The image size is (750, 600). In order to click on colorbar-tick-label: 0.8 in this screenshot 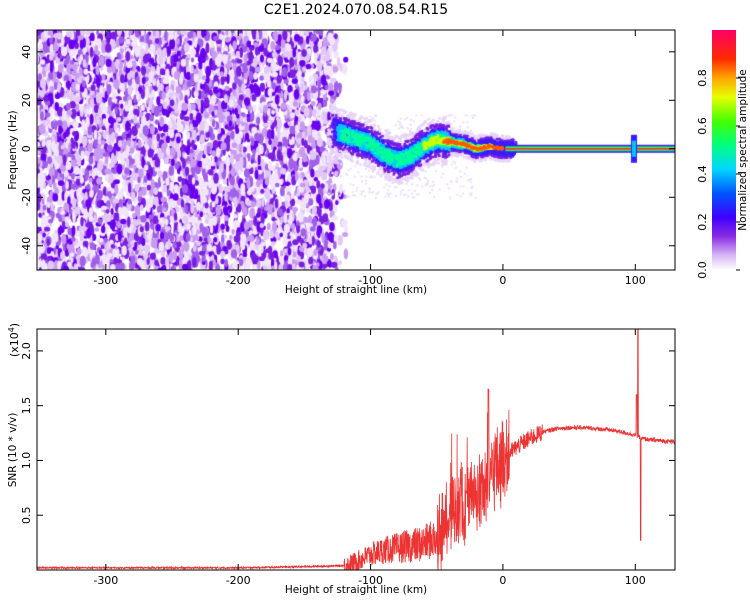, I will do `click(702, 78)`.